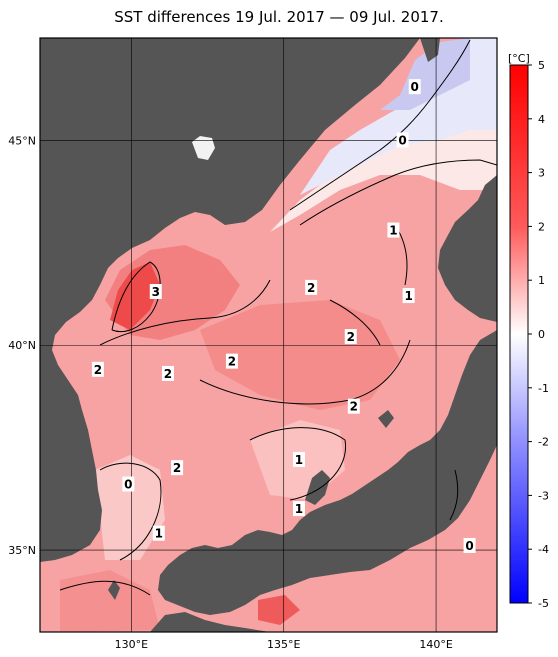  Describe the element at coordinates (22, 550) in the screenshot. I see `y-tick-label: 35°N` at that location.